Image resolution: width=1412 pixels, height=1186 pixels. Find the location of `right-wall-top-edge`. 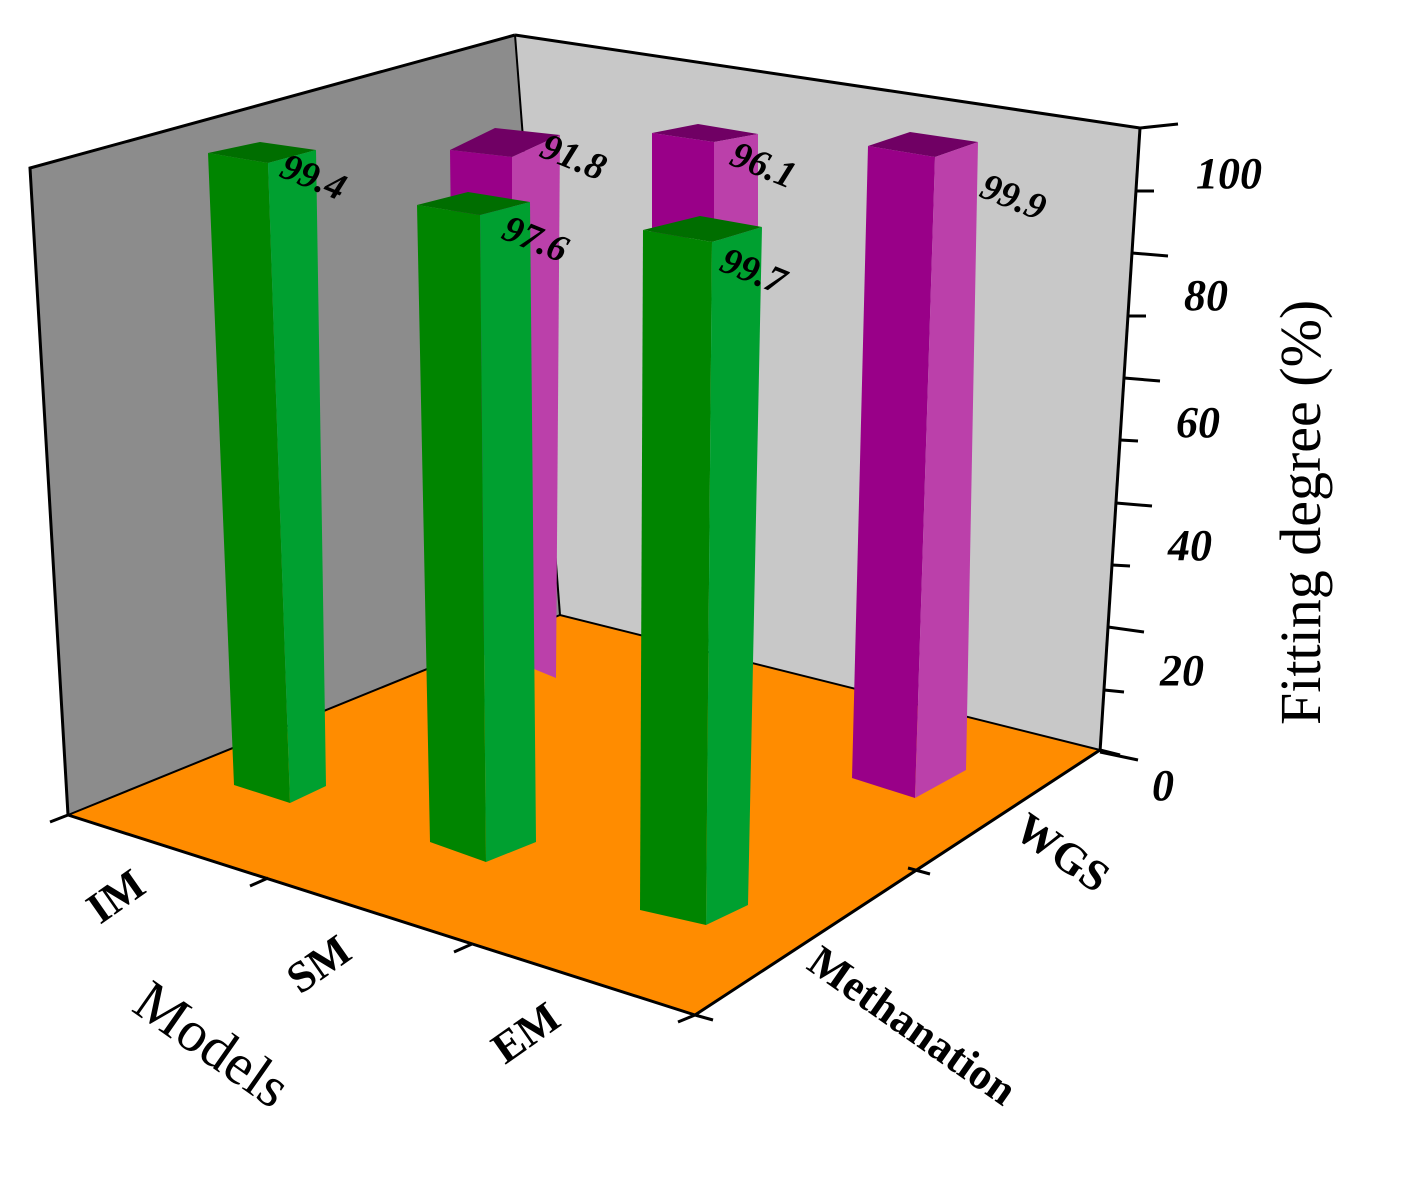

right-wall-top-edge is located at coordinates (827, 81).